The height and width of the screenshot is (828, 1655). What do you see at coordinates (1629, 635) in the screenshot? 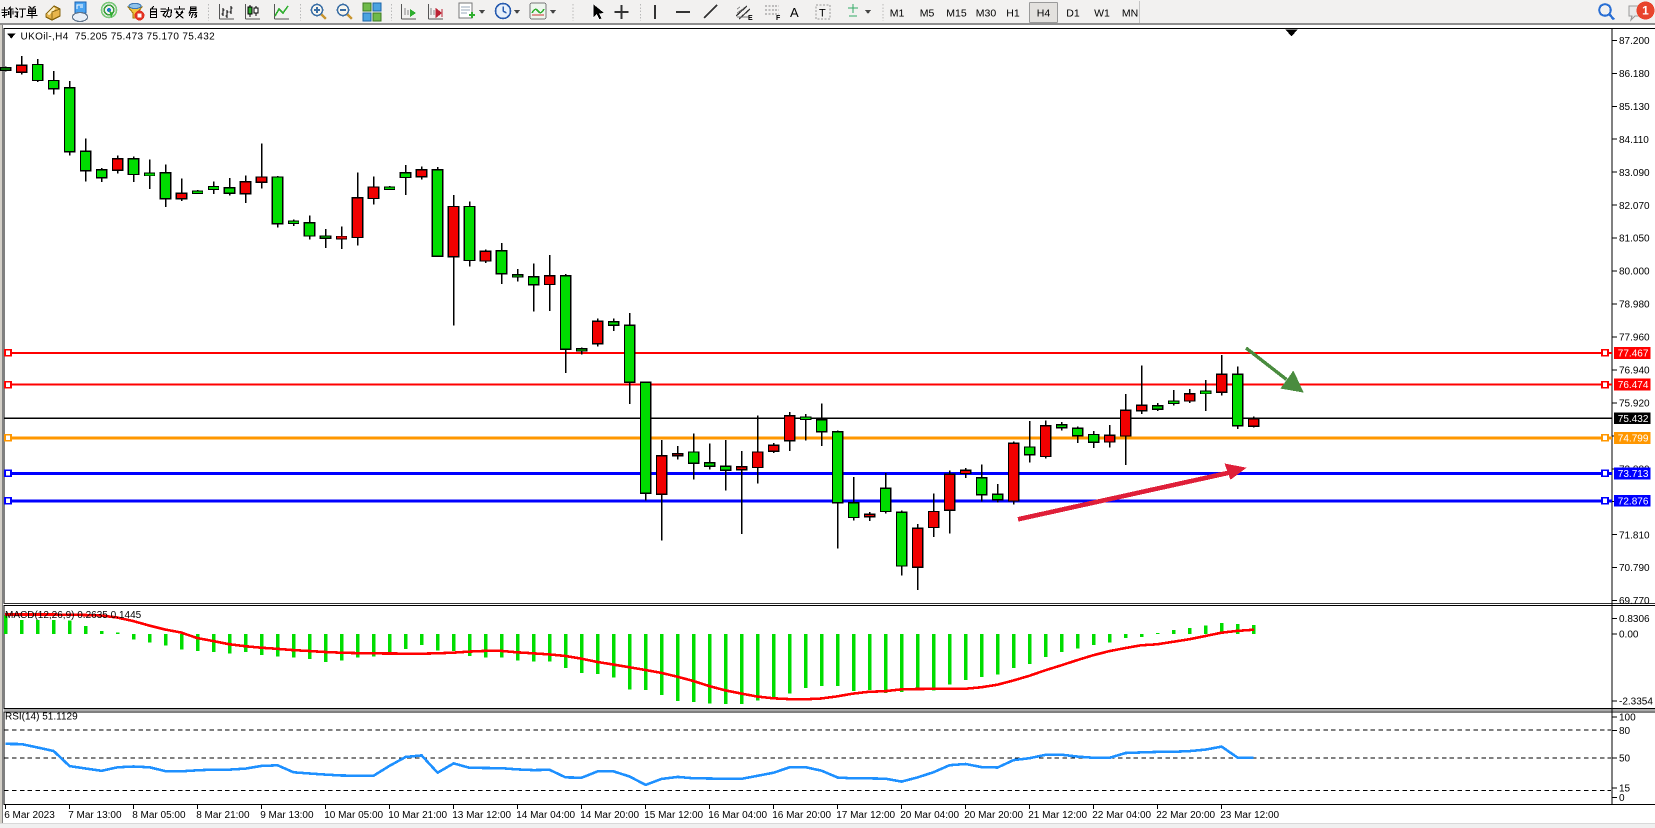
I see `svg-text: 0.00` at bounding box center [1629, 635].